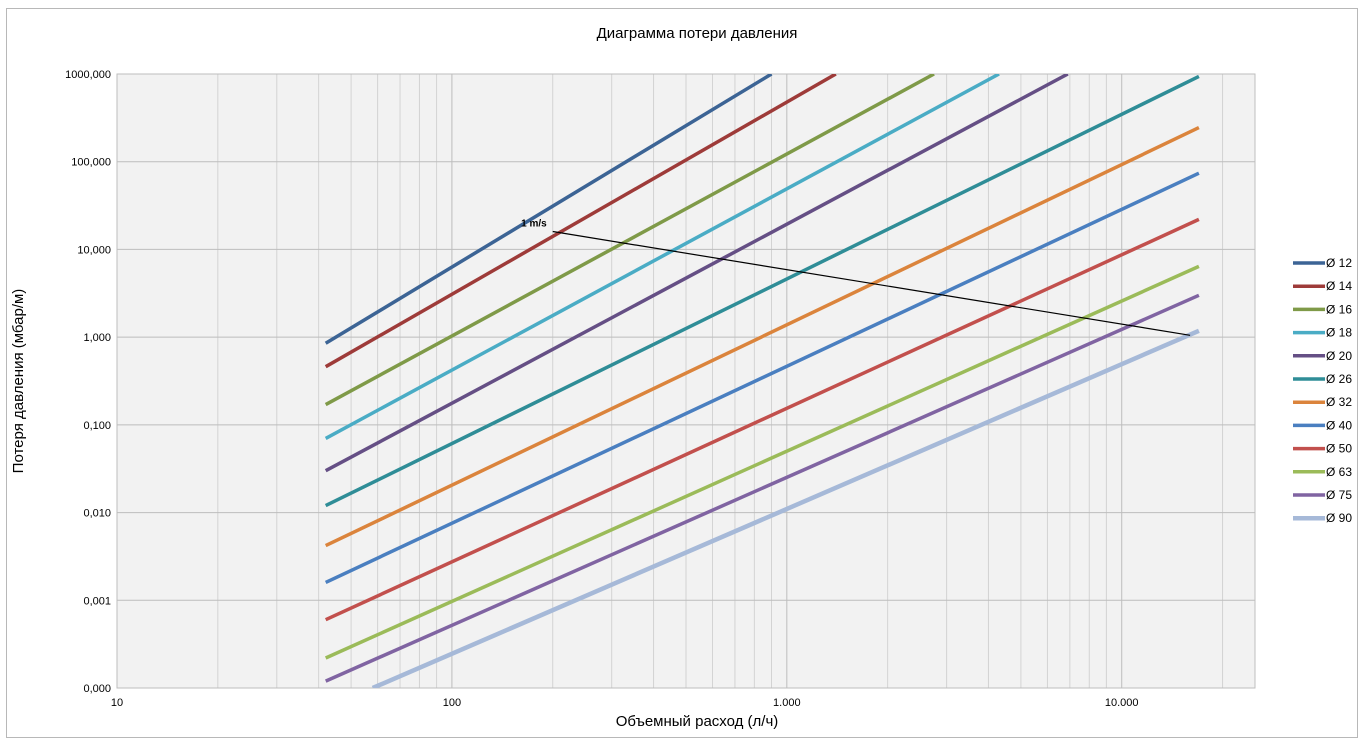 This screenshot has height=744, width=1364. What do you see at coordinates (871, 283) in the screenshot?
I see `annotation-line` at bounding box center [871, 283].